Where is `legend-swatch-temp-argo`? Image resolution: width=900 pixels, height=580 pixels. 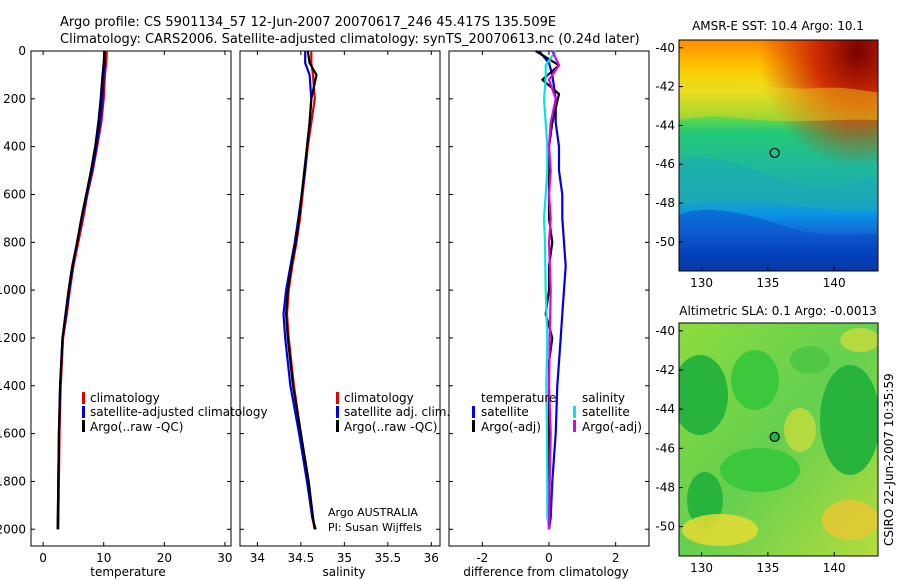 legend-swatch-temp-argo is located at coordinates (473, 426).